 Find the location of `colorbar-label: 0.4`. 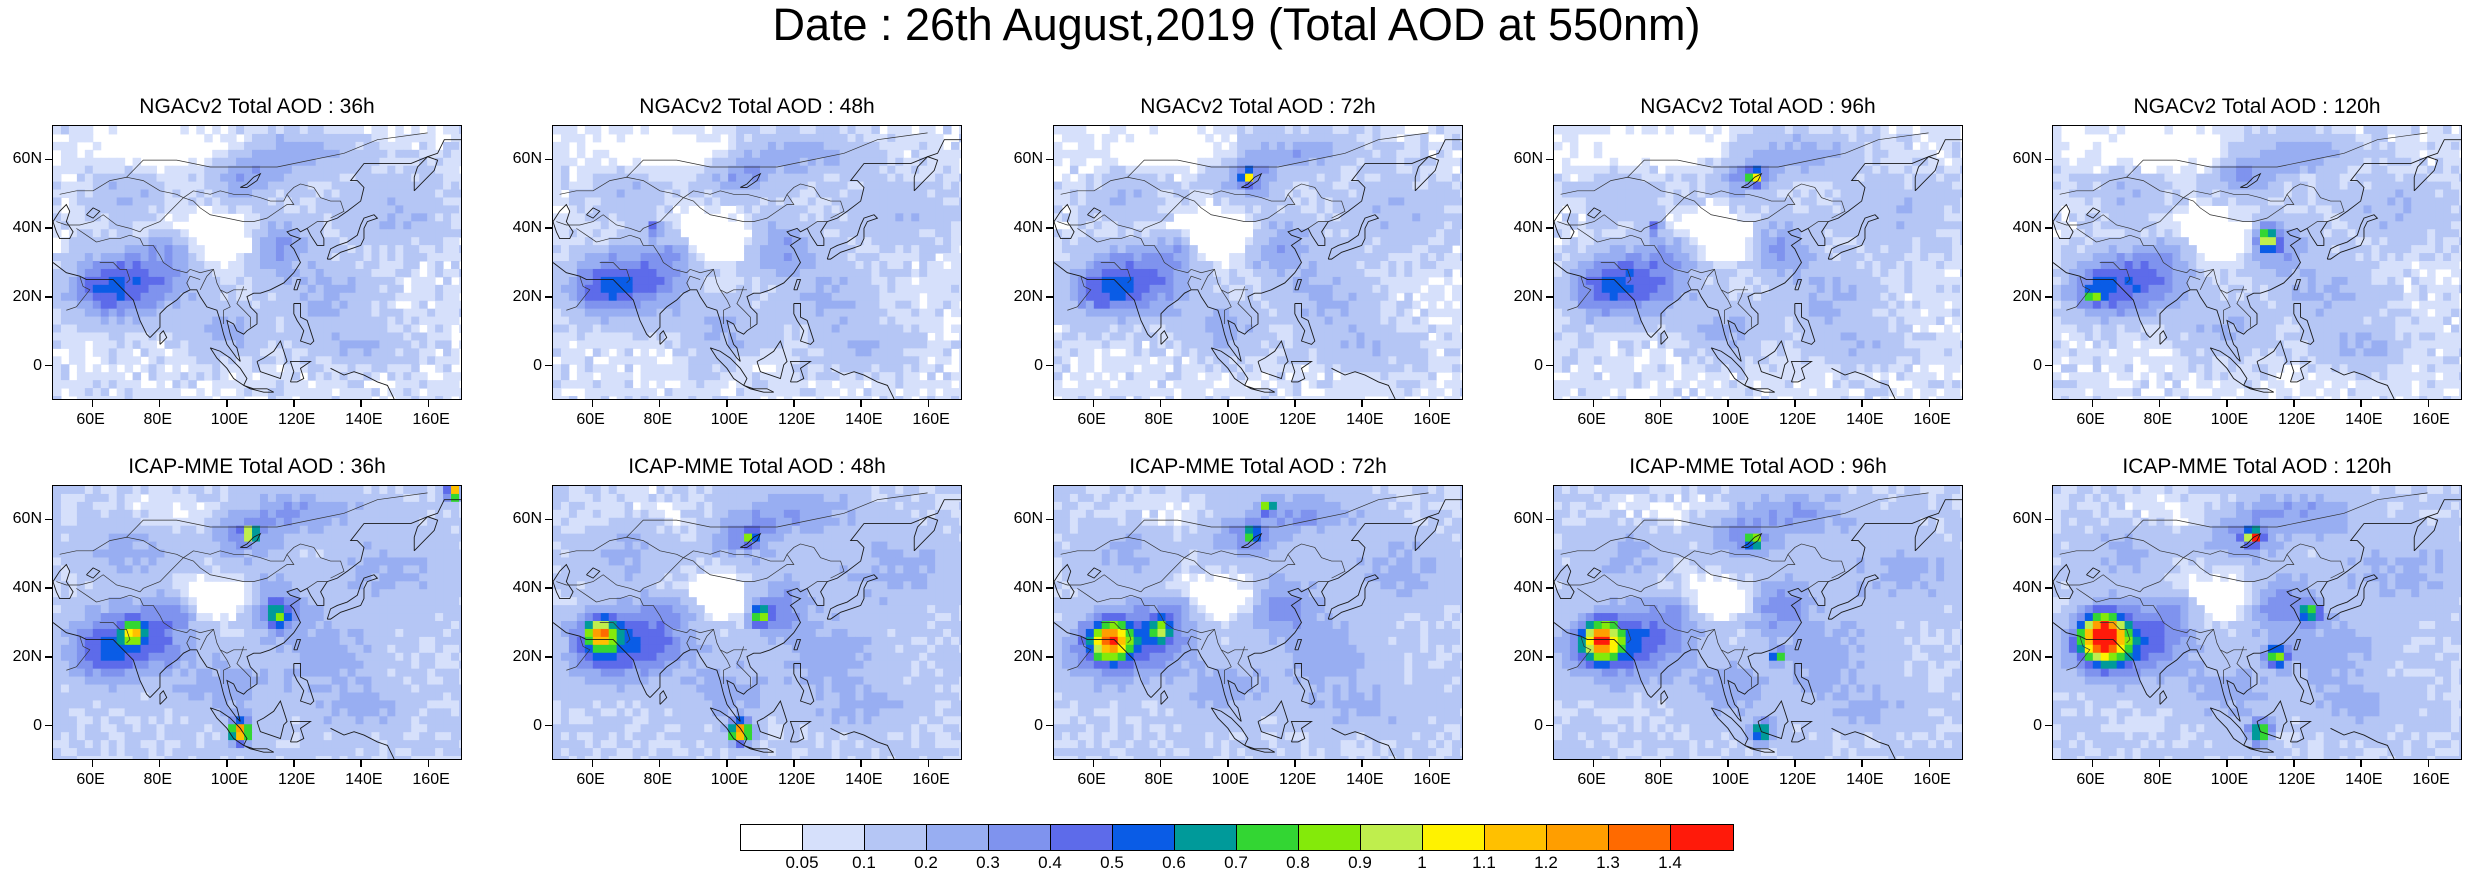

colorbar-label: 0.4 is located at coordinates (1050, 862).